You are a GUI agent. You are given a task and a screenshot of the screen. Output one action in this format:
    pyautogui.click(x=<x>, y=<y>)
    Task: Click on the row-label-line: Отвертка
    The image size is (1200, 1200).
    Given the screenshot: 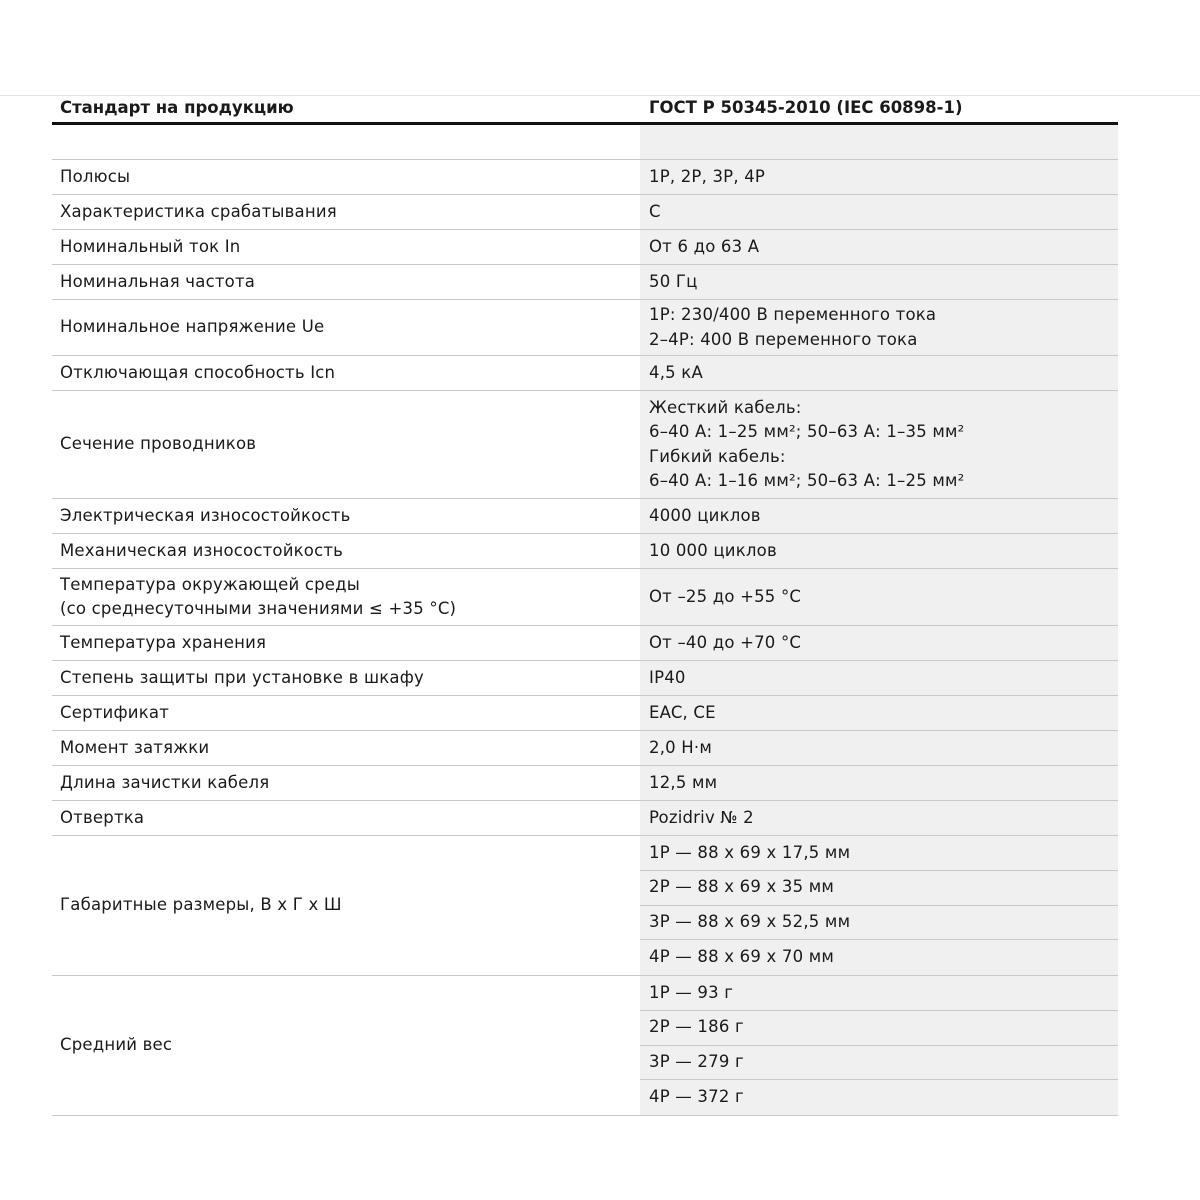 What is the action you would take?
    pyautogui.click(x=102, y=817)
    